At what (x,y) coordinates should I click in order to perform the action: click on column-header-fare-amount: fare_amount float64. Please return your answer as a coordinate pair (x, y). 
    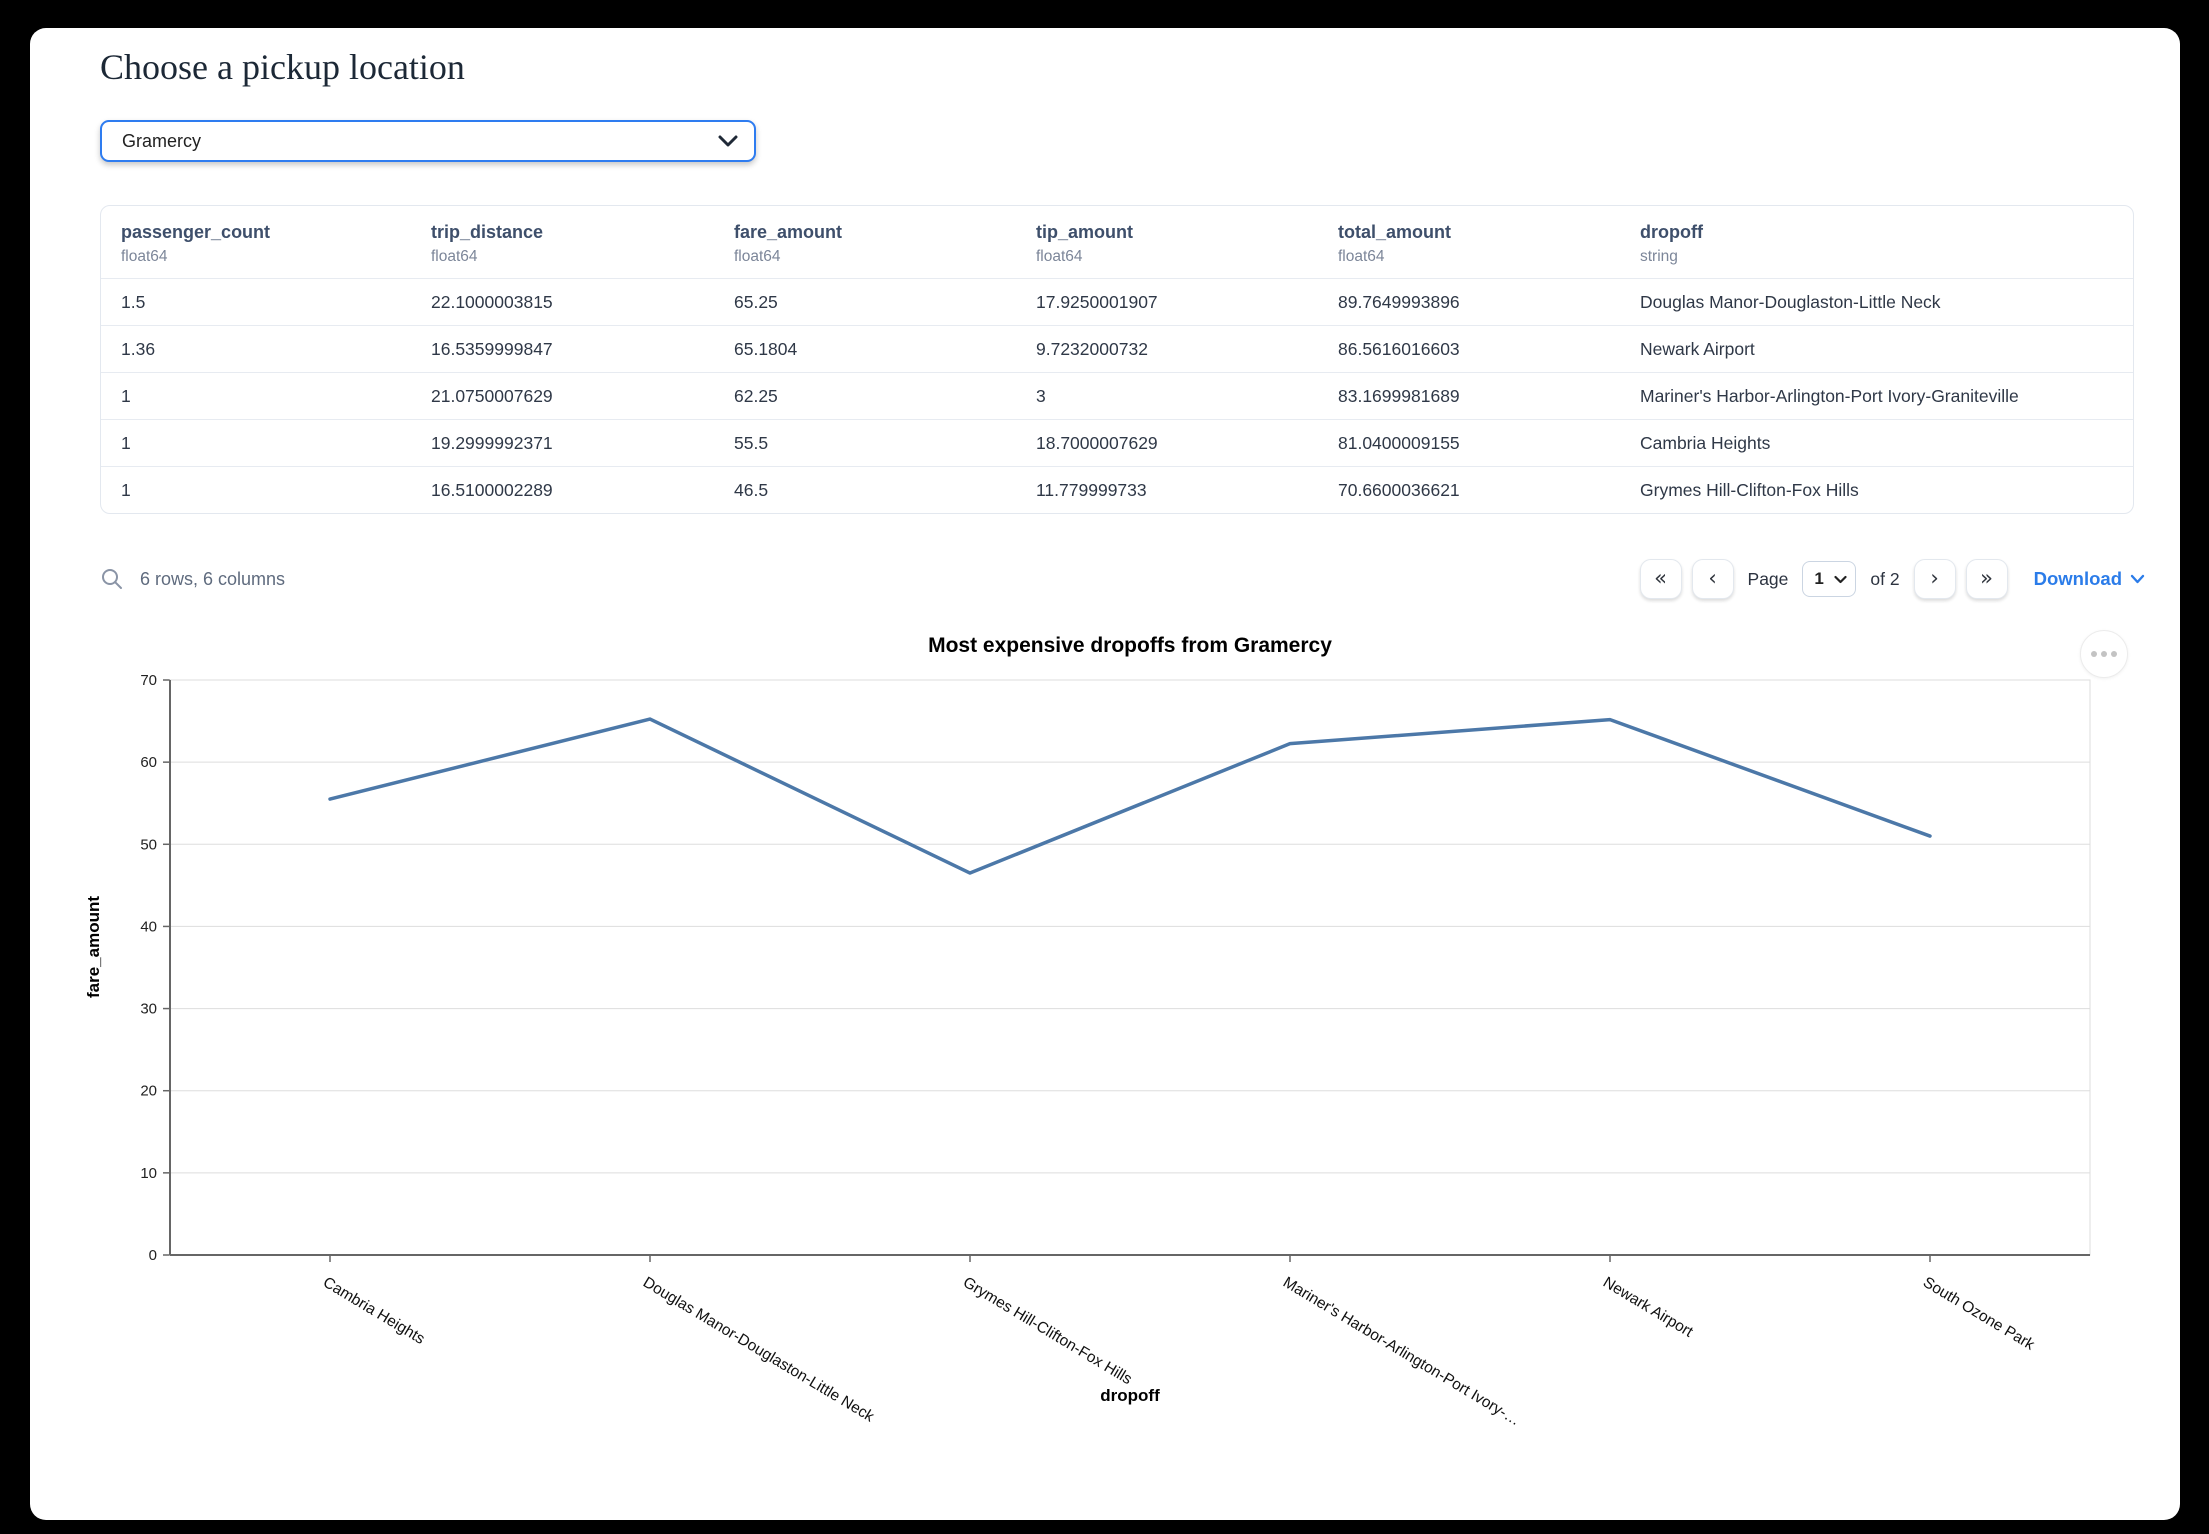
    Looking at the image, I should click on (788, 243).